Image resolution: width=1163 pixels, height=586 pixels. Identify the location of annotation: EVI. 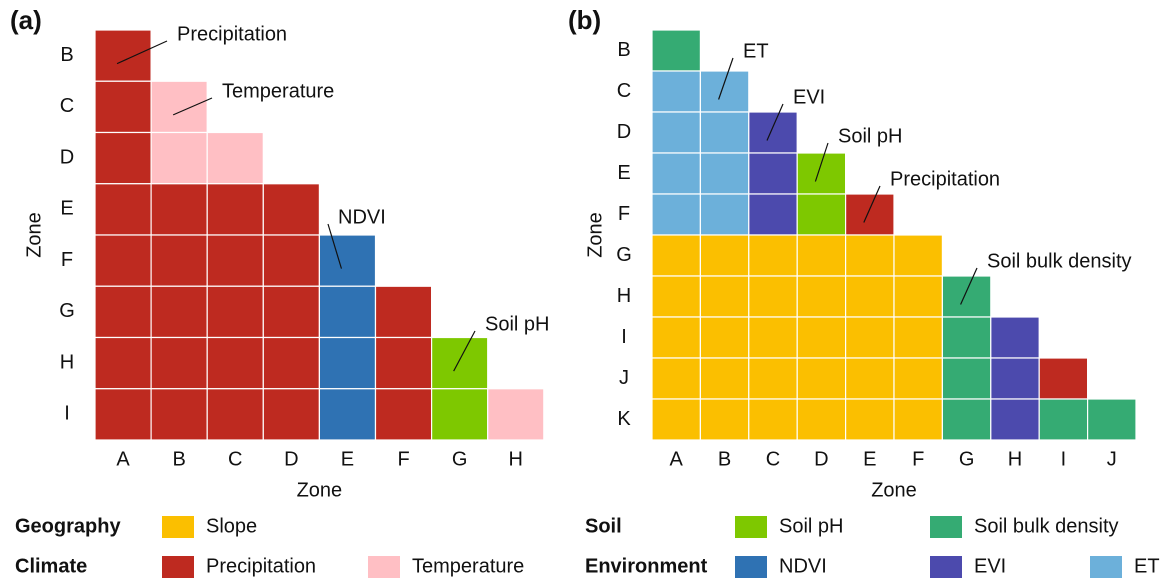
(809, 97).